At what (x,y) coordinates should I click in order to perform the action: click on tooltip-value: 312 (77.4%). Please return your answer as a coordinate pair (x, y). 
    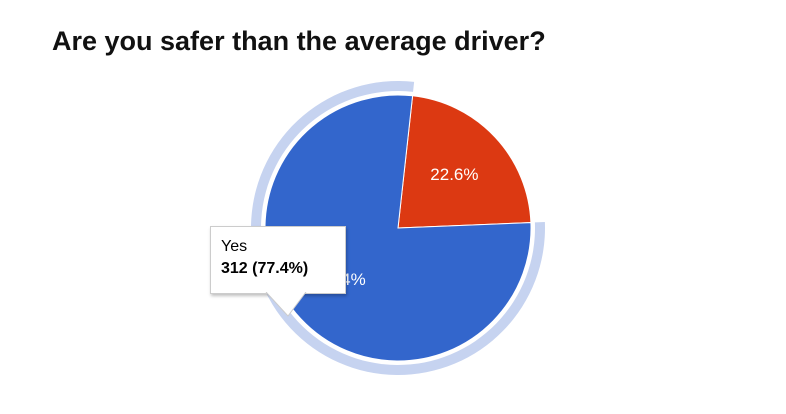
    Looking at the image, I should click on (265, 268).